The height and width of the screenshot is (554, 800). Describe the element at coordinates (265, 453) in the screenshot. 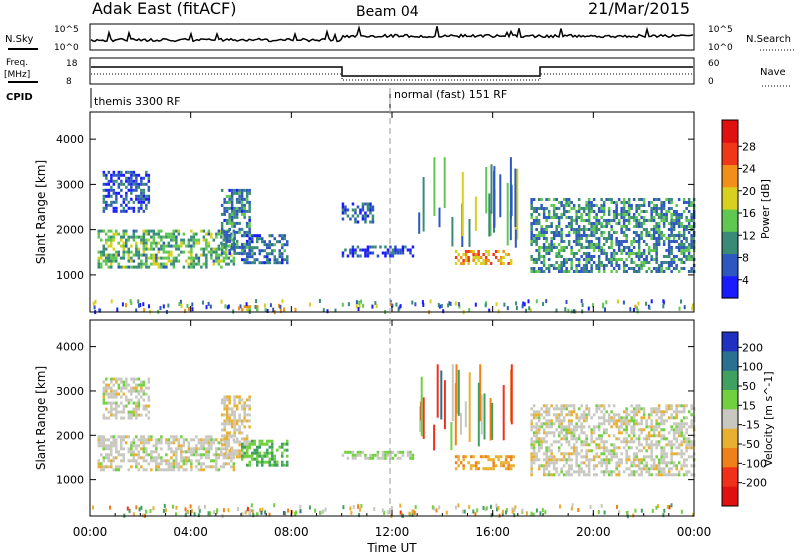

I see `velocity-echo-region` at that location.